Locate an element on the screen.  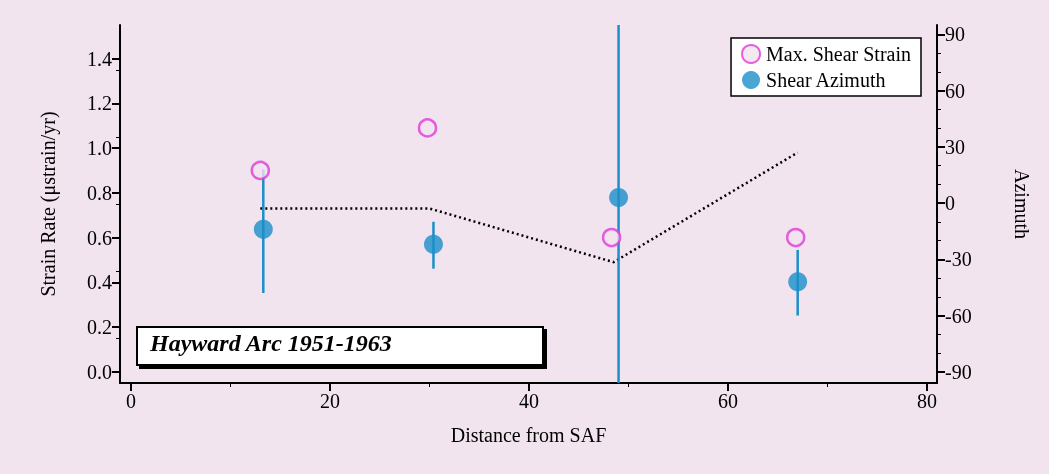
x-tick-label: 60 is located at coordinates (728, 401).